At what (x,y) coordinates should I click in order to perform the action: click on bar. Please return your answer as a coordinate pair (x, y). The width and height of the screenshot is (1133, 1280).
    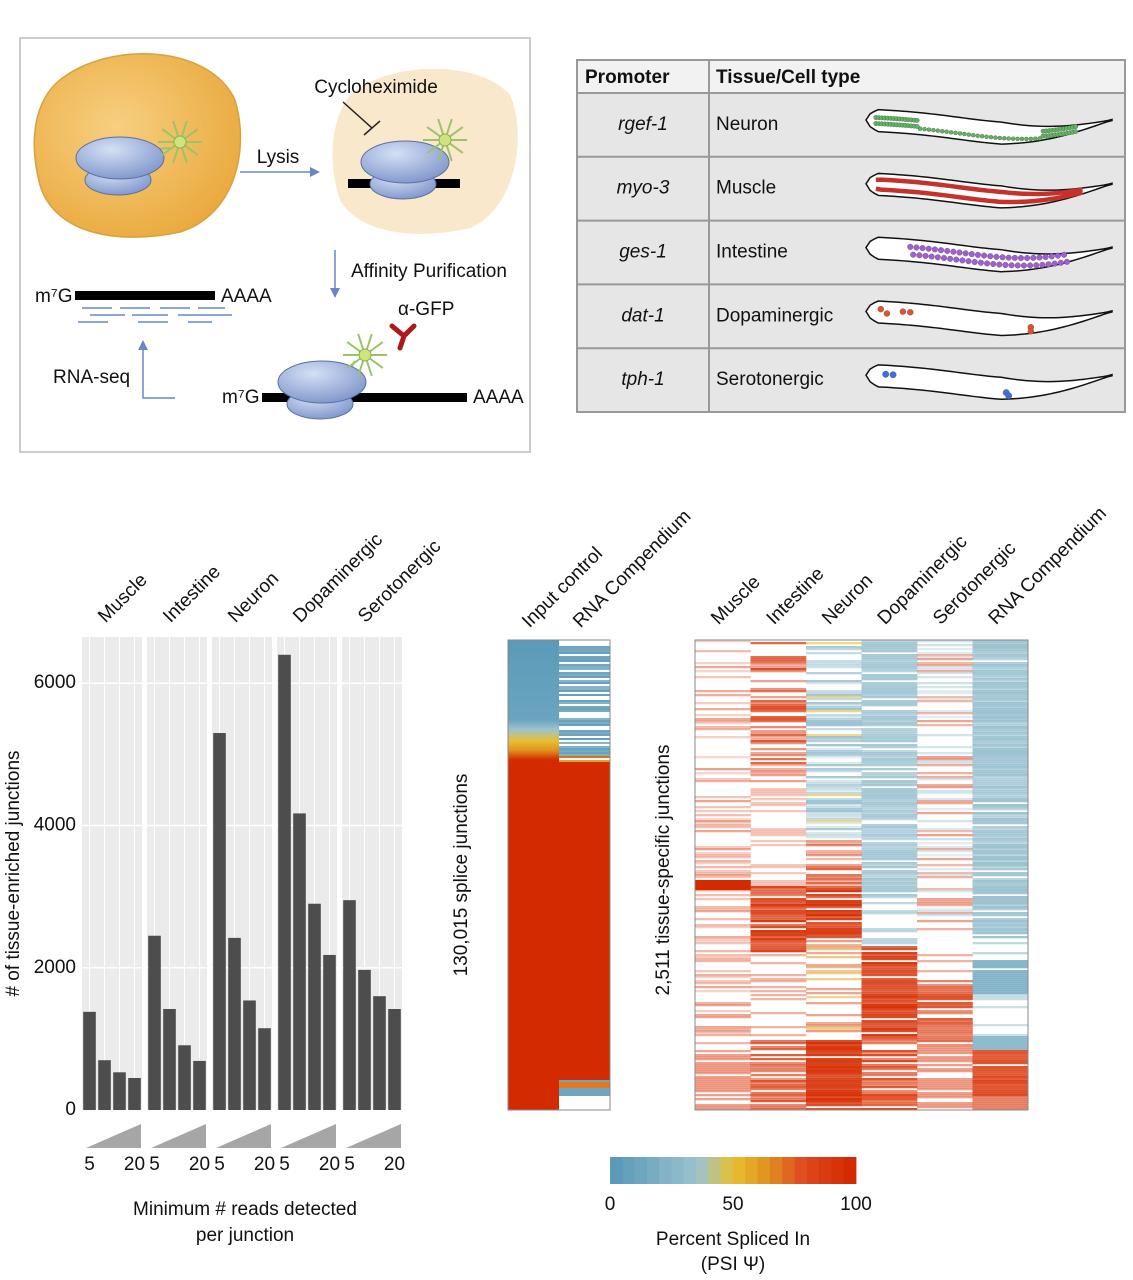
    Looking at the image, I should click on (169, 1059).